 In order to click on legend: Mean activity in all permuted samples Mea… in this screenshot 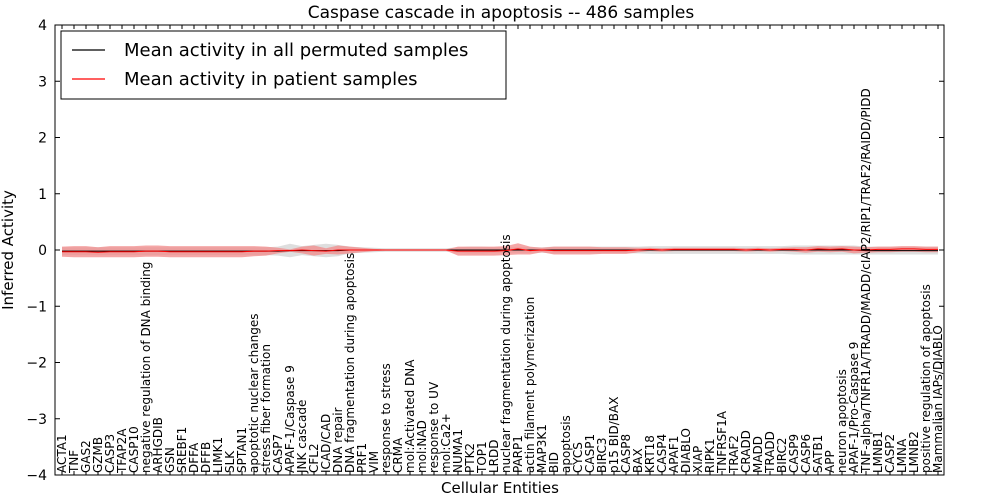, I will do `click(283, 65)`.